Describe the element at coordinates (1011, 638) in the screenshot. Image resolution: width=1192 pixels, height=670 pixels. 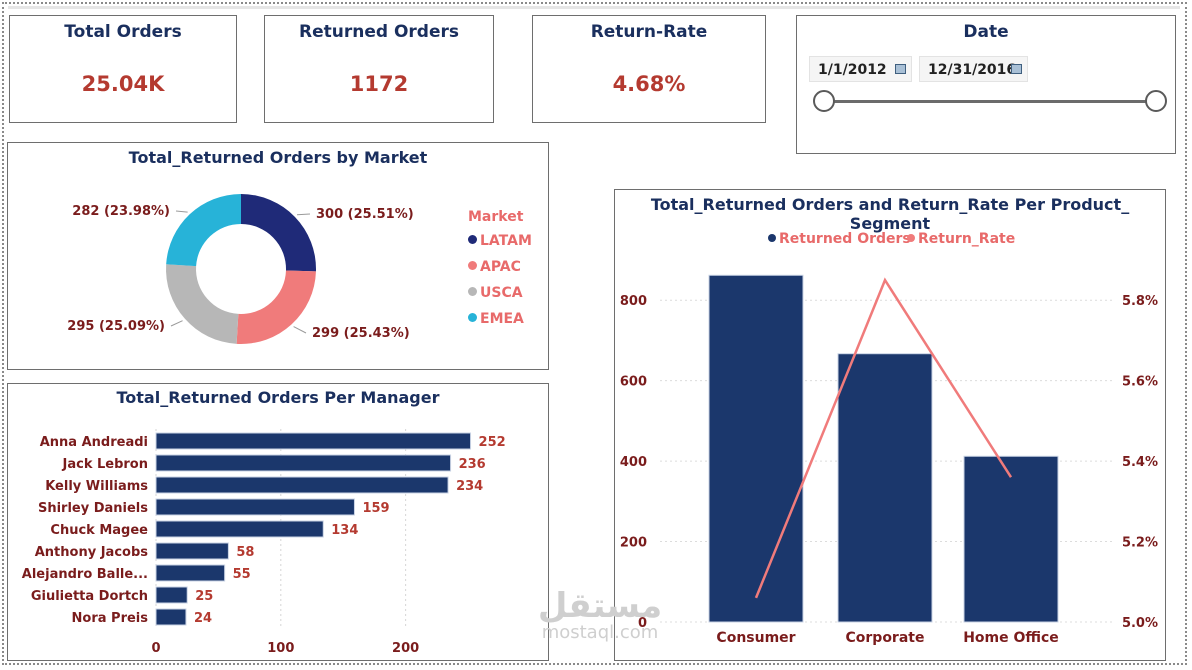
I see `x-category-label: Home Office` at that location.